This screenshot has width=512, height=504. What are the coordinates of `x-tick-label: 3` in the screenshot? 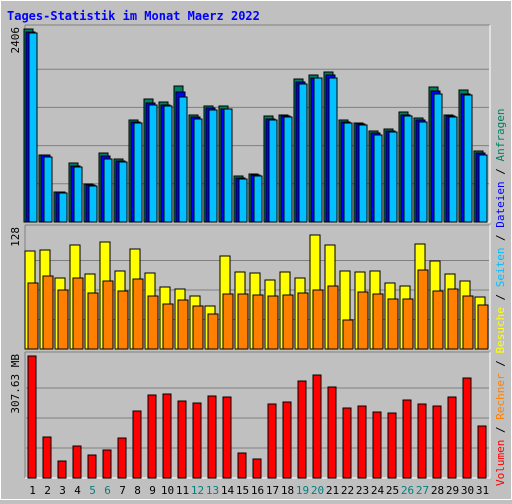 It's located at (62, 490).